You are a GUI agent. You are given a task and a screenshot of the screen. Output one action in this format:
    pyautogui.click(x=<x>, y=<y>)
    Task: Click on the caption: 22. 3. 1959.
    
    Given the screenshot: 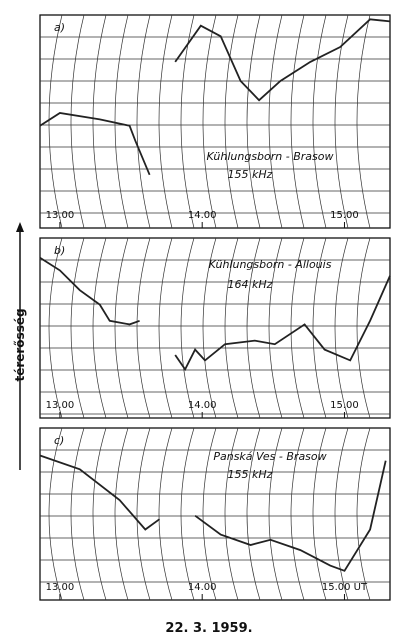 What is the action you would take?
    pyautogui.click(x=208, y=628)
    